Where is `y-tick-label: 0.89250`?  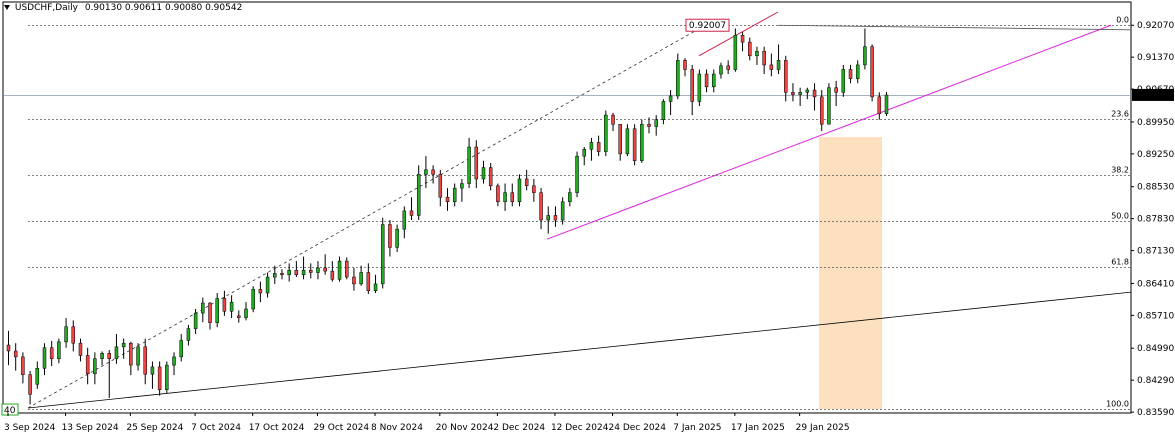
y-tick-label: 0.89250 is located at coordinates (1155, 155).